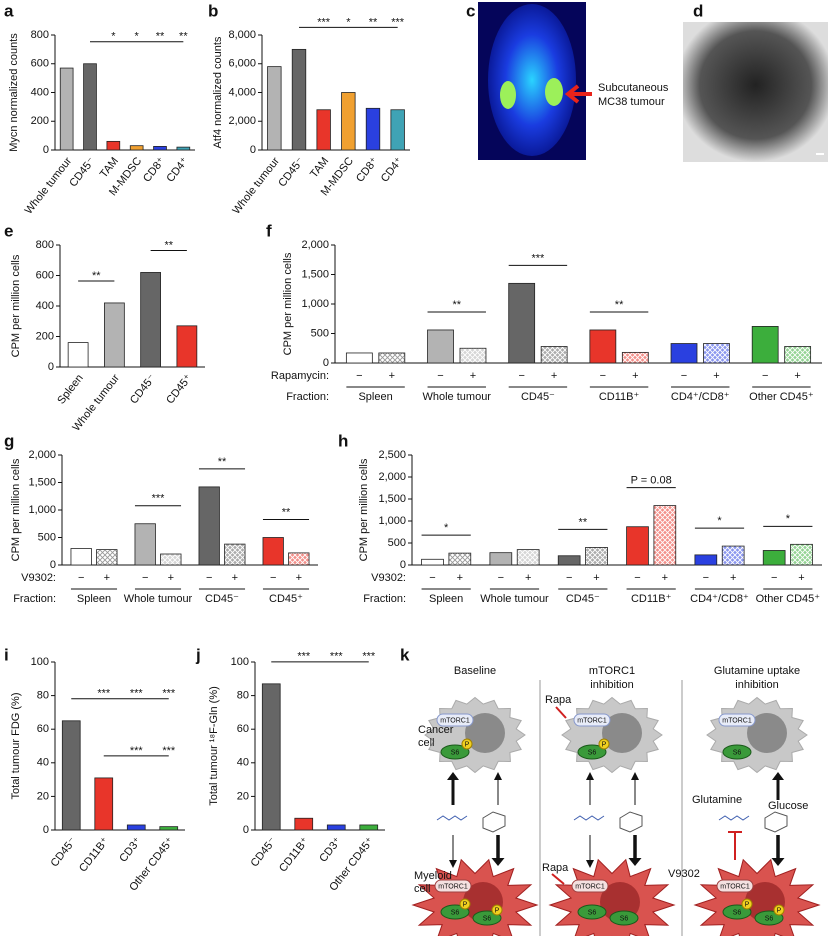  I want to click on myeloid-cell-label: cell, so click(422, 889).